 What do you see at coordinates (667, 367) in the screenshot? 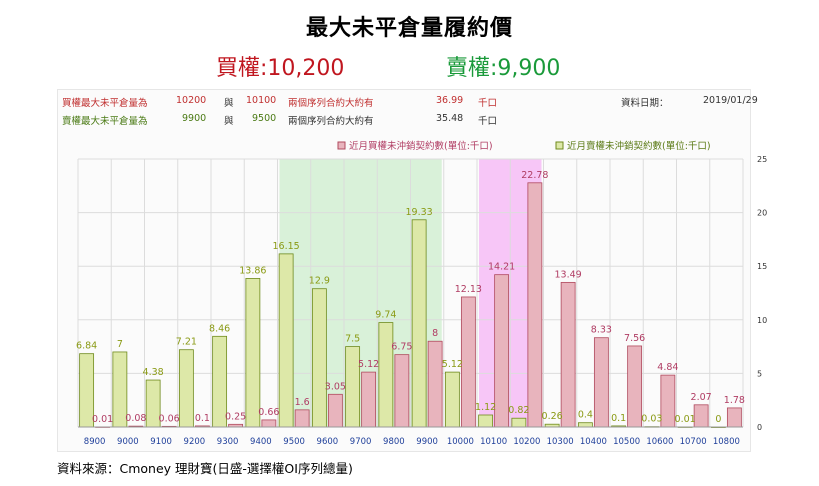
I see `call-data-label: 4.84` at bounding box center [667, 367].